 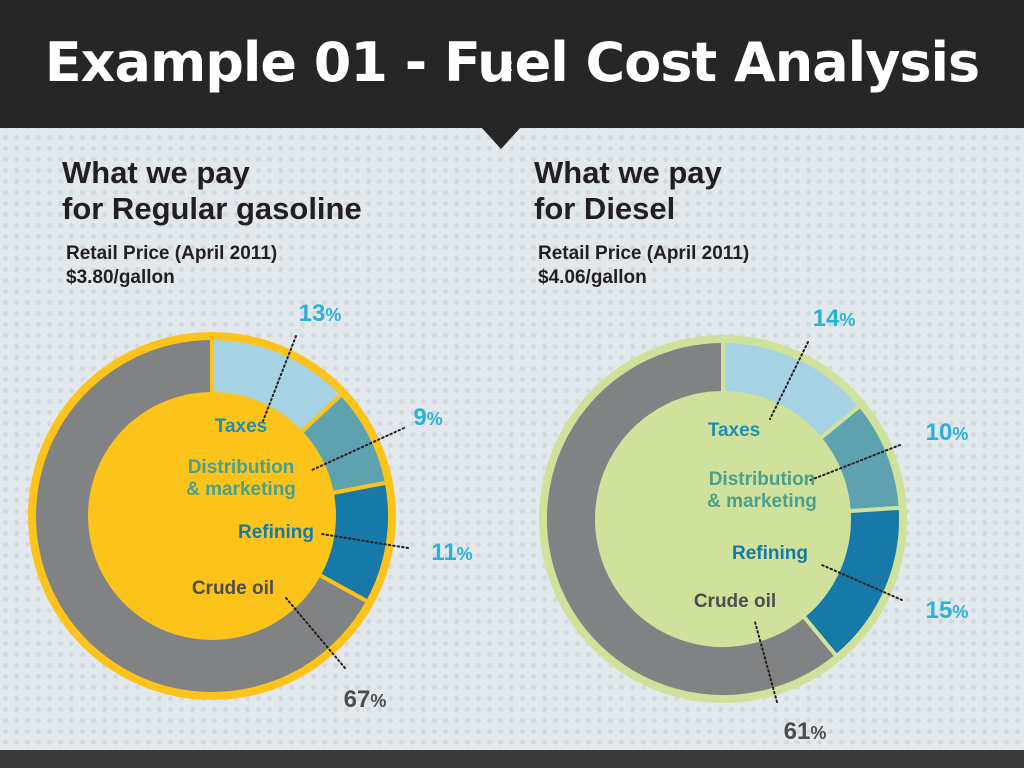 What do you see at coordinates (212, 208) in the screenshot?
I see `gasoline-heading-line2: for Regular gasoline` at bounding box center [212, 208].